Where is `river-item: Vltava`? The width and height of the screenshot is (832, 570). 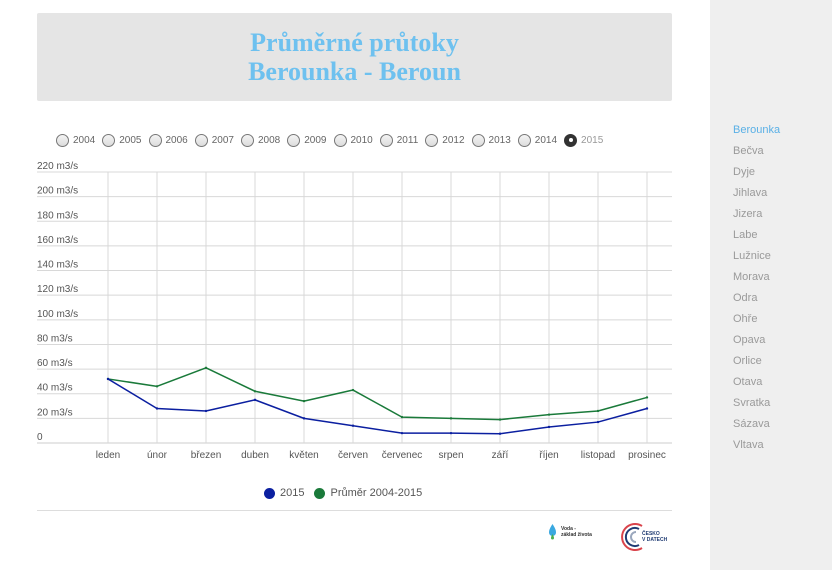 river-item: Vltava is located at coordinates (748, 445).